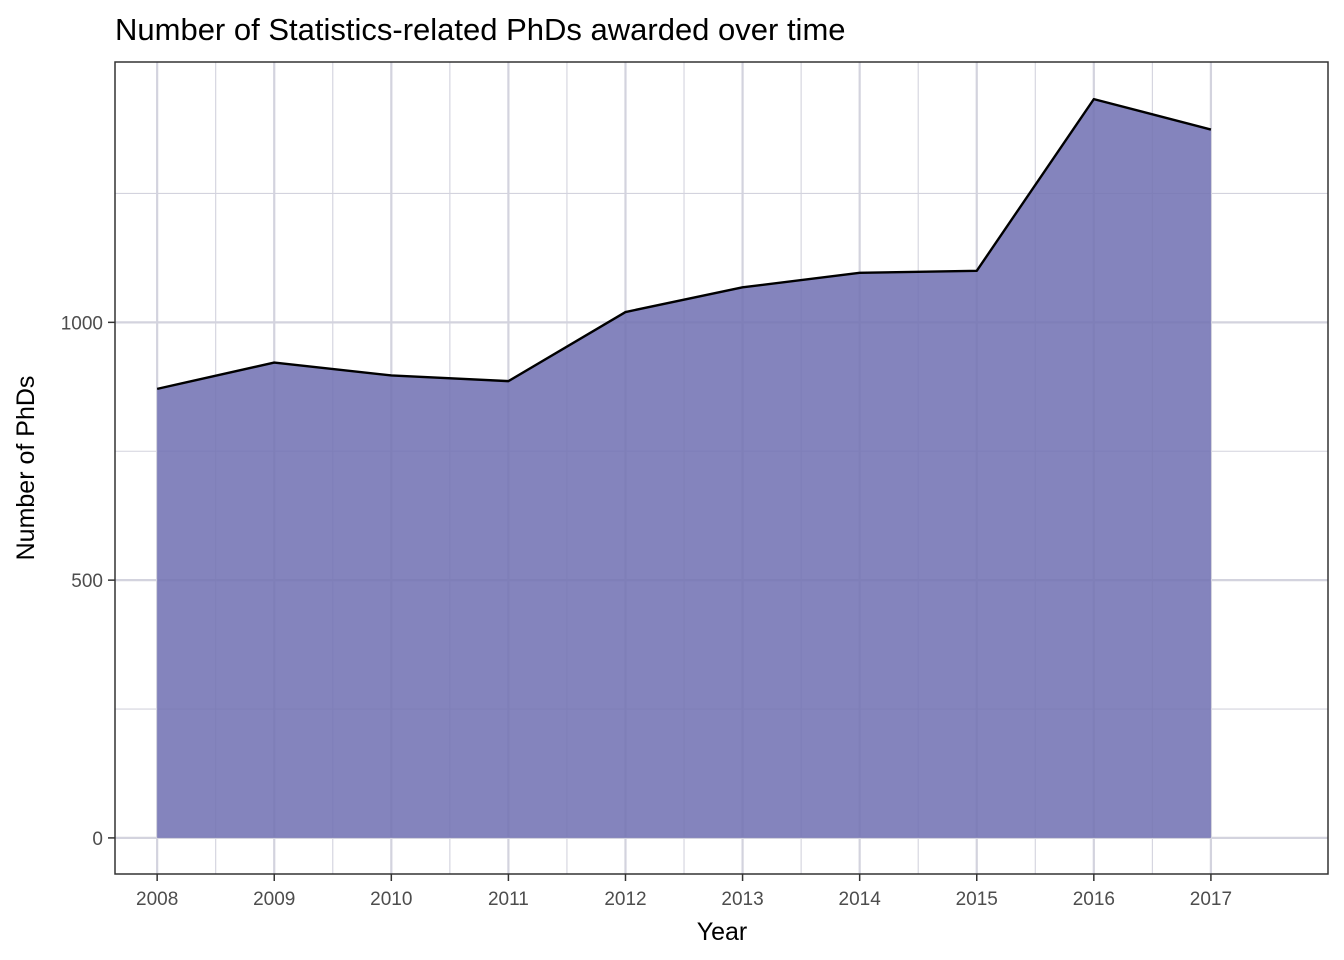  I want to click on x-tick-label: 2009, so click(274, 899).